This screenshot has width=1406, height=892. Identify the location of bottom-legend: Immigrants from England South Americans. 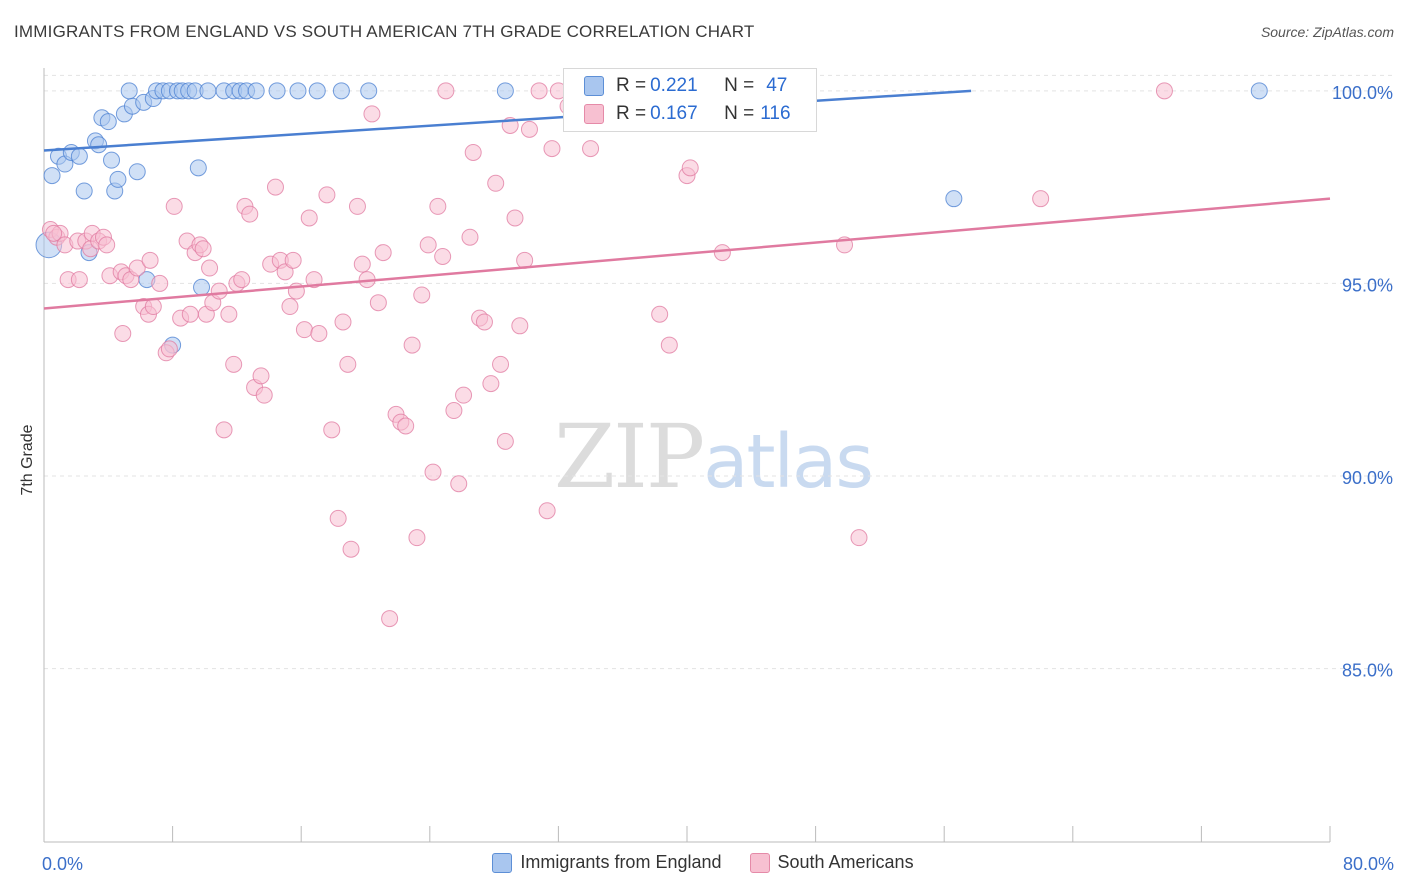
(703, 862).